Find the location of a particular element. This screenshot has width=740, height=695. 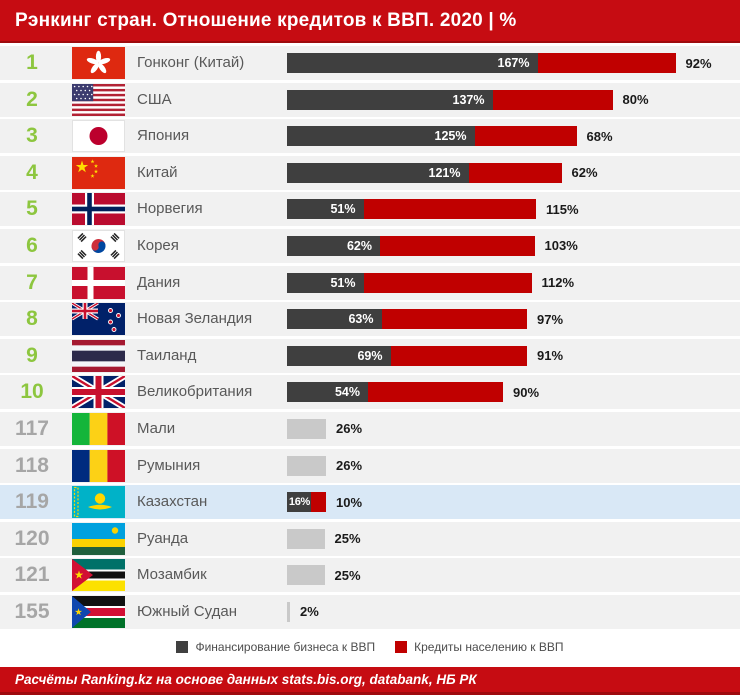

bar-group: 16% 10% is located at coordinates (325, 502).